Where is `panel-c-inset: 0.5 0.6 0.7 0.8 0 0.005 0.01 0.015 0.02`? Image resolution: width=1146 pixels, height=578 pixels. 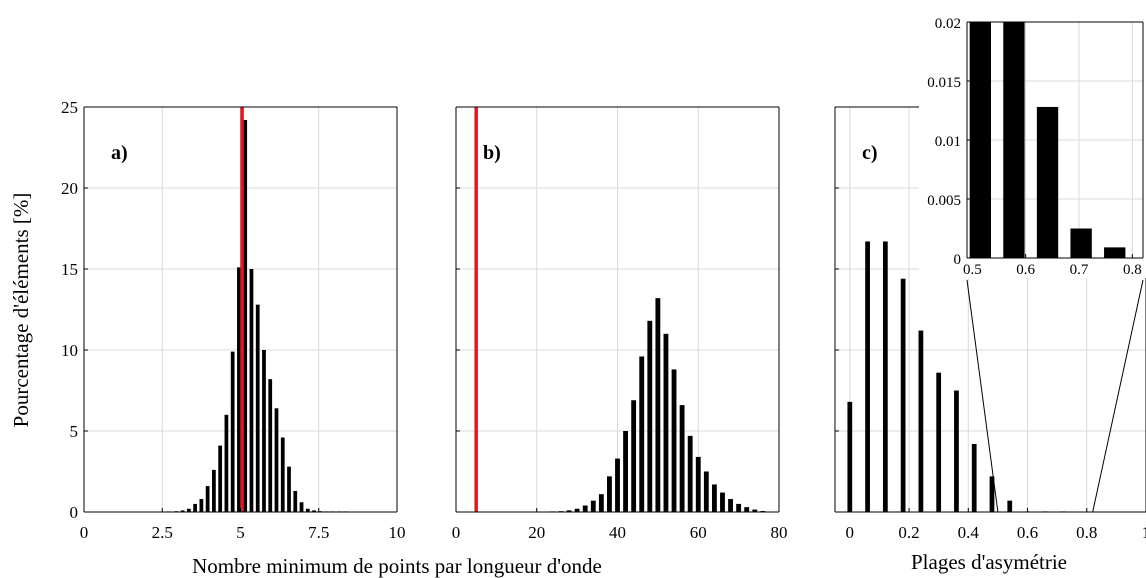
panel-c-inset: 0.5 0.6 0.7 0.8 0 0.005 0.01 0.015 0.02 is located at coordinates (1035, 147).